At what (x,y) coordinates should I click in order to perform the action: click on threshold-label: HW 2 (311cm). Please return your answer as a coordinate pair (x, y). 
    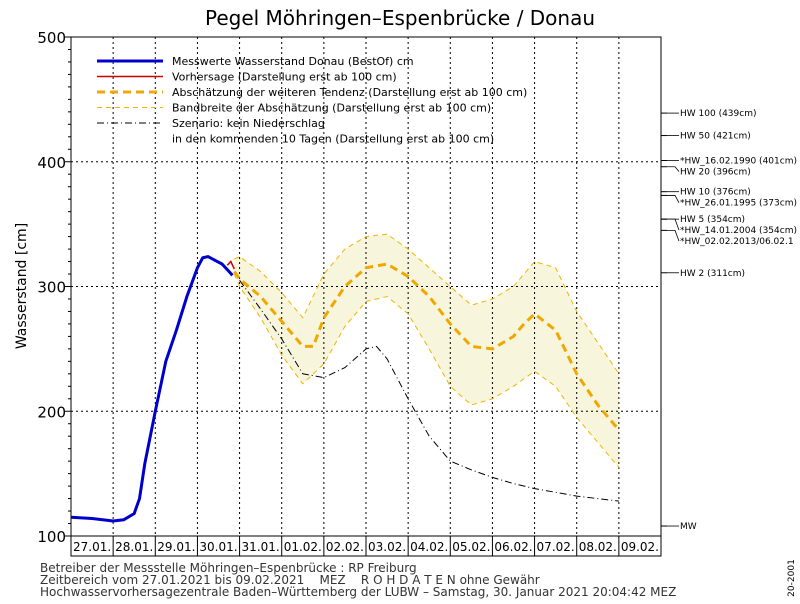
    Looking at the image, I should click on (712, 274).